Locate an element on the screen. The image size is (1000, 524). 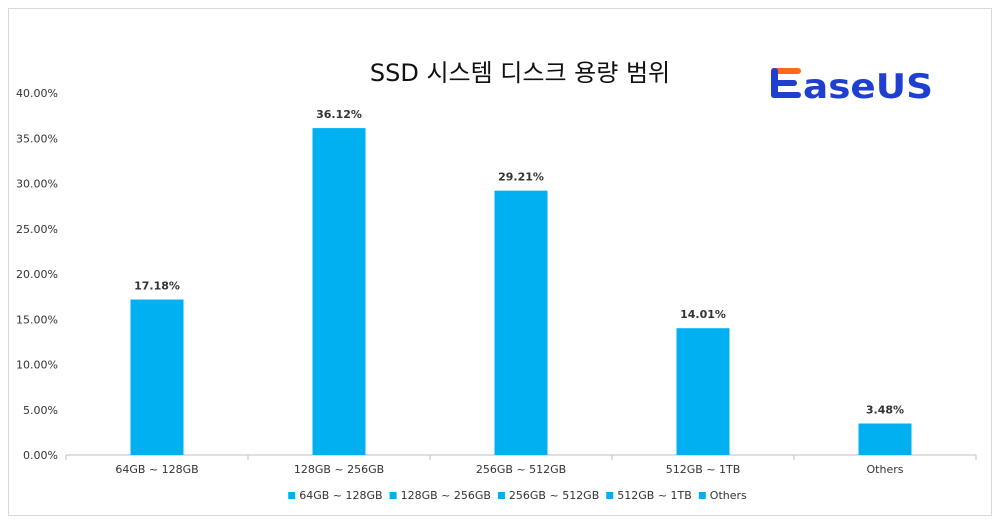
y-tick-label: 0.00% is located at coordinates (40, 455).